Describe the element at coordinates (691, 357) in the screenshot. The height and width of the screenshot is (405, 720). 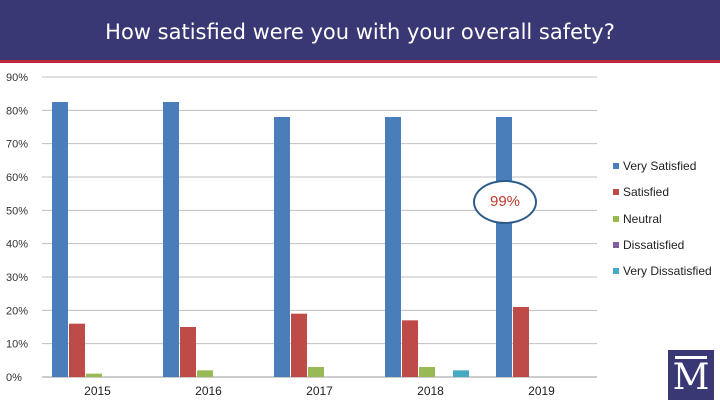
I see `logo-bar` at that location.